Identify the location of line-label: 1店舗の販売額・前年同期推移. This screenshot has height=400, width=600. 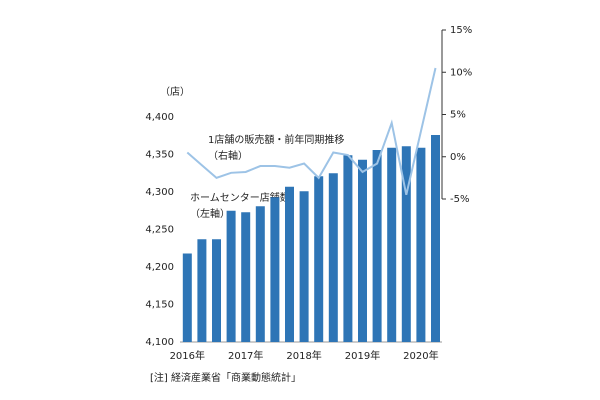
(276, 139).